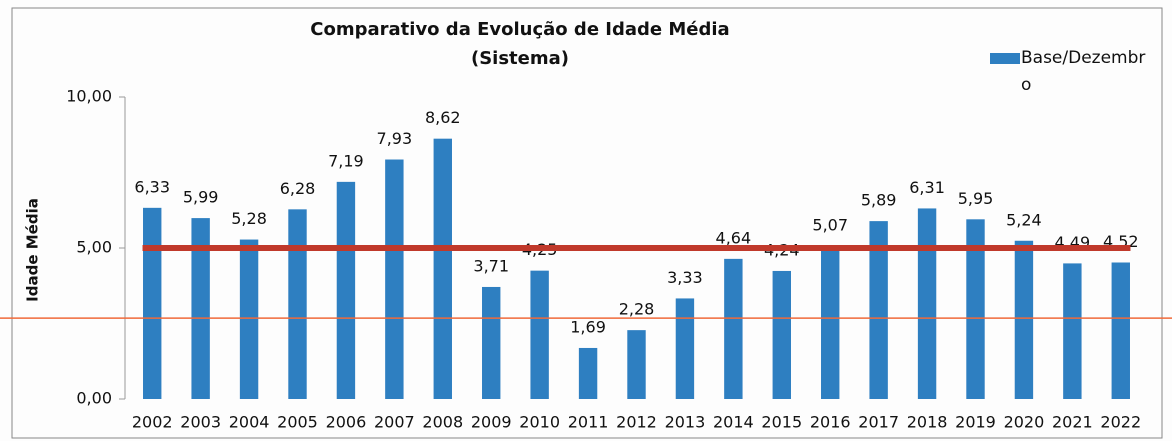  I want to click on x-tick-label: 2011, so click(588, 422).